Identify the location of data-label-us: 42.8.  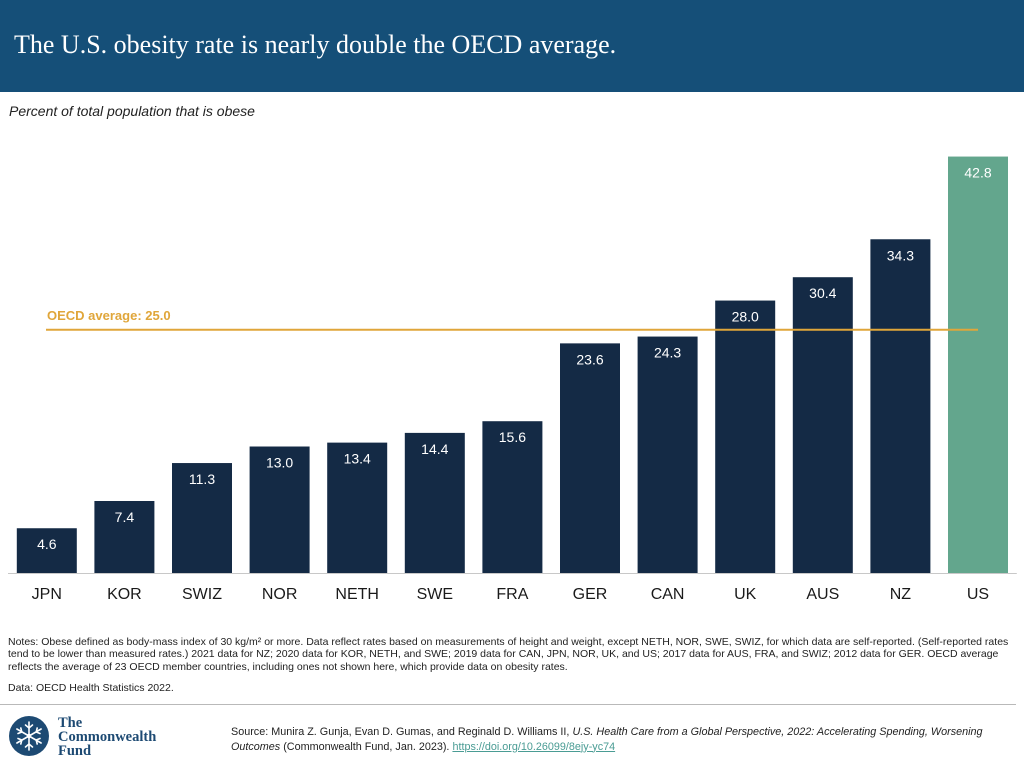
(977, 173).